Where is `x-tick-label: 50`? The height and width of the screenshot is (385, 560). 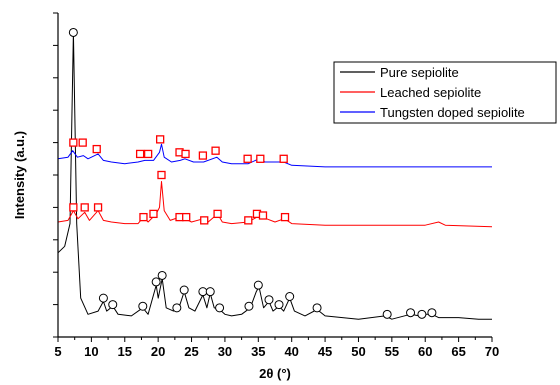 x-tick-label: 50 is located at coordinates (358, 351).